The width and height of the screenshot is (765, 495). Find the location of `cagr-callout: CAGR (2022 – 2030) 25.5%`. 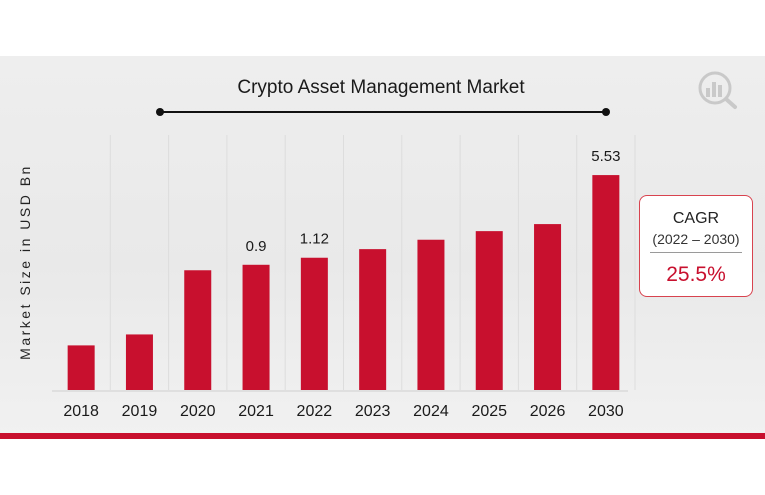

cagr-callout: CAGR (2022 – 2030) 25.5% is located at coordinates (696, 246).